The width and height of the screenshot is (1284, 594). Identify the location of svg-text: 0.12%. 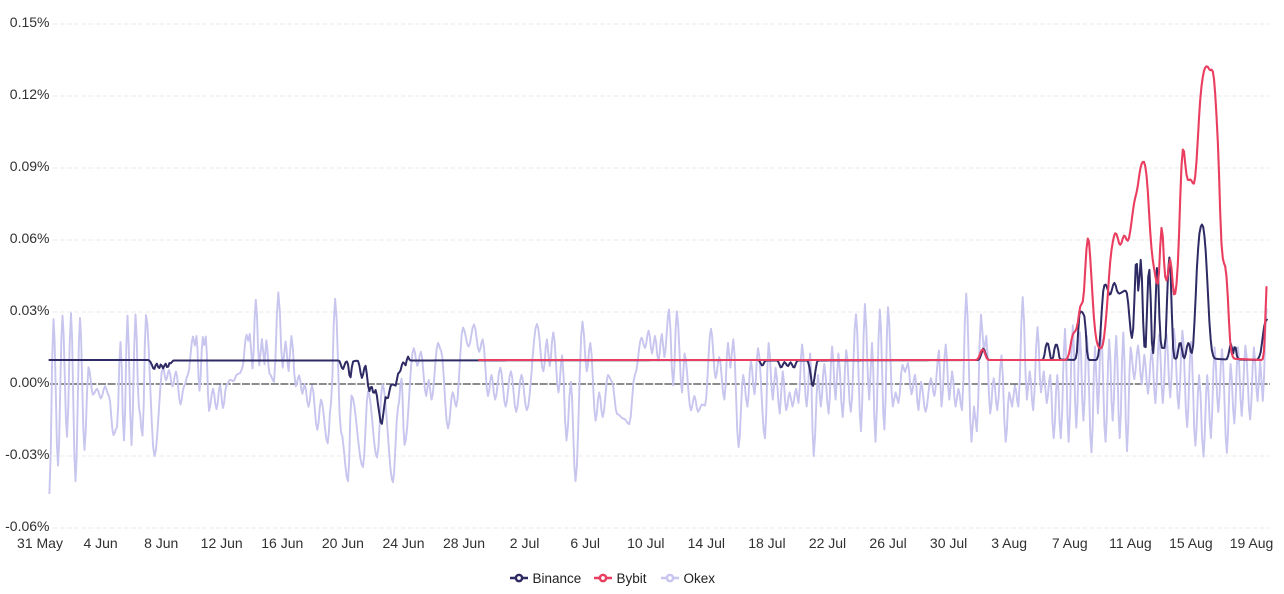
(30, 94).